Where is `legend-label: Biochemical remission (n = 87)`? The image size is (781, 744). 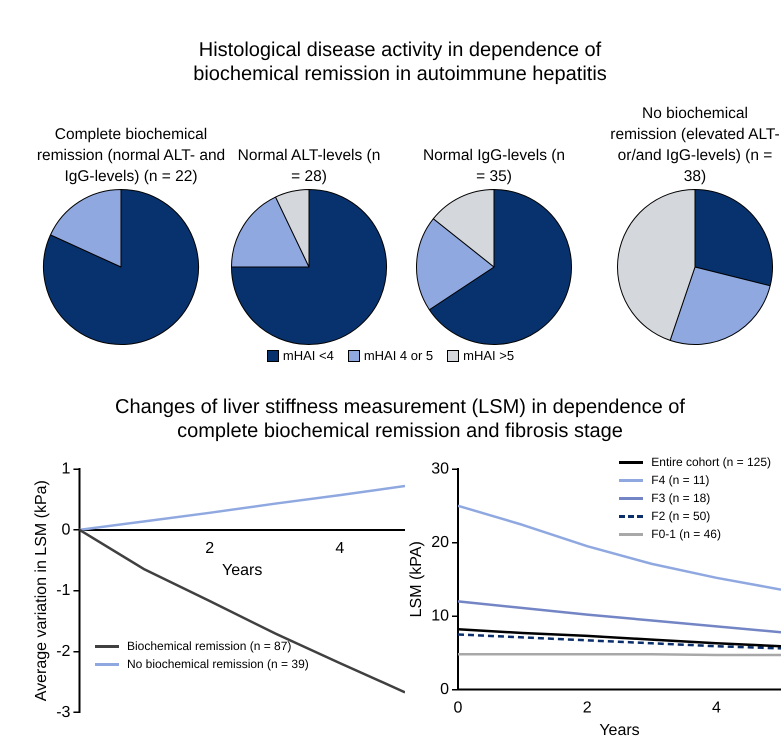
legend-label: Biochemical remission (n = 87) is located at coordinates (209, 646).